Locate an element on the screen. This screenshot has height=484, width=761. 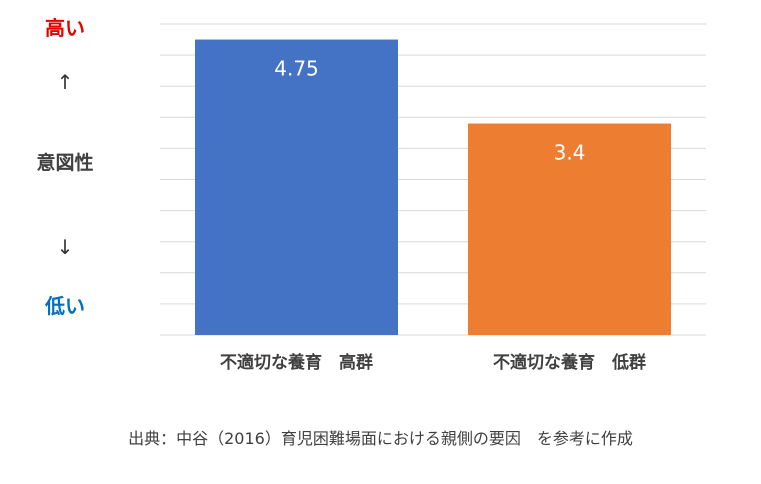
y-axis-low-label: 低い is located at coordinates (65, 306).